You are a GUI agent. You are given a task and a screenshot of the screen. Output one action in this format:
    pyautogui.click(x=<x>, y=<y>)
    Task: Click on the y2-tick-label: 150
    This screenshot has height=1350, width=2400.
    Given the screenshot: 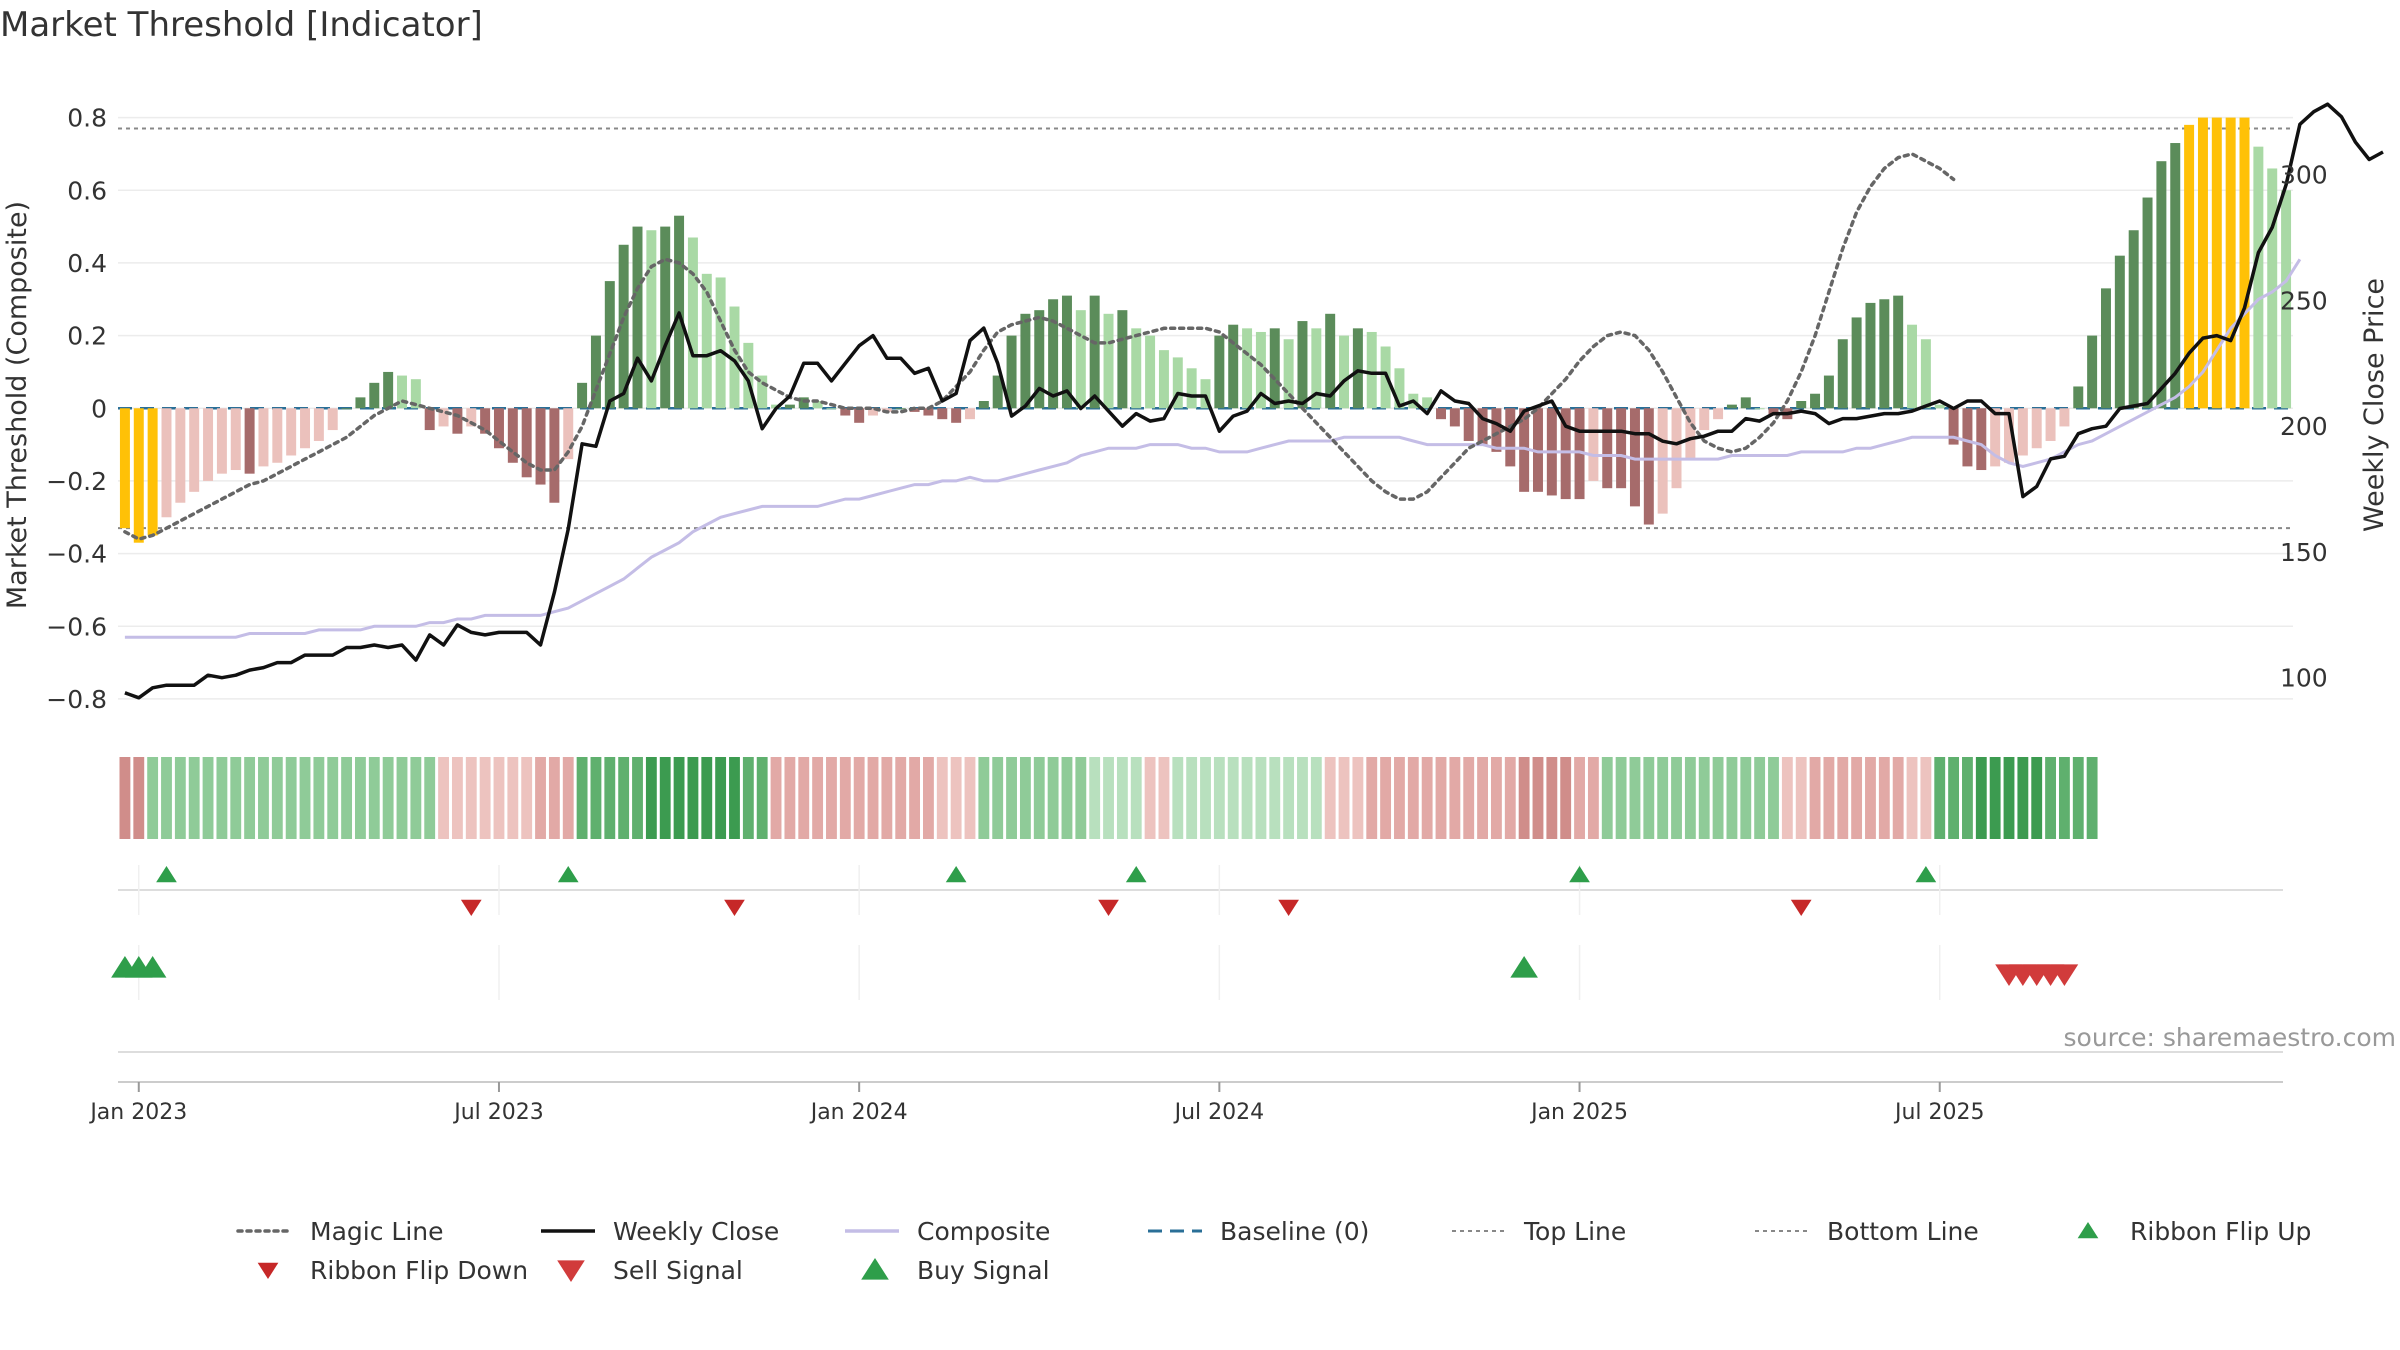 What is the action you would take?
    pyautogui.click(x=2304, y=552)
    